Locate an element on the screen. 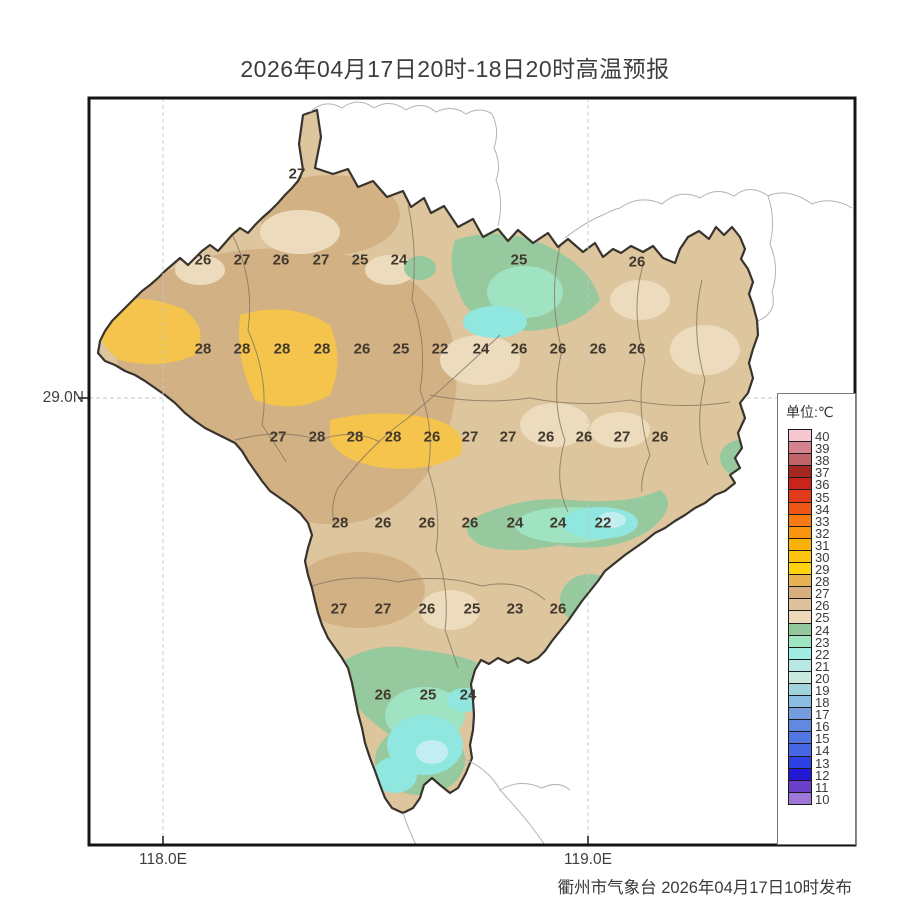 This screenshot has width=910, height=923. legend-value: 36 is located at coordinates (822, 485).